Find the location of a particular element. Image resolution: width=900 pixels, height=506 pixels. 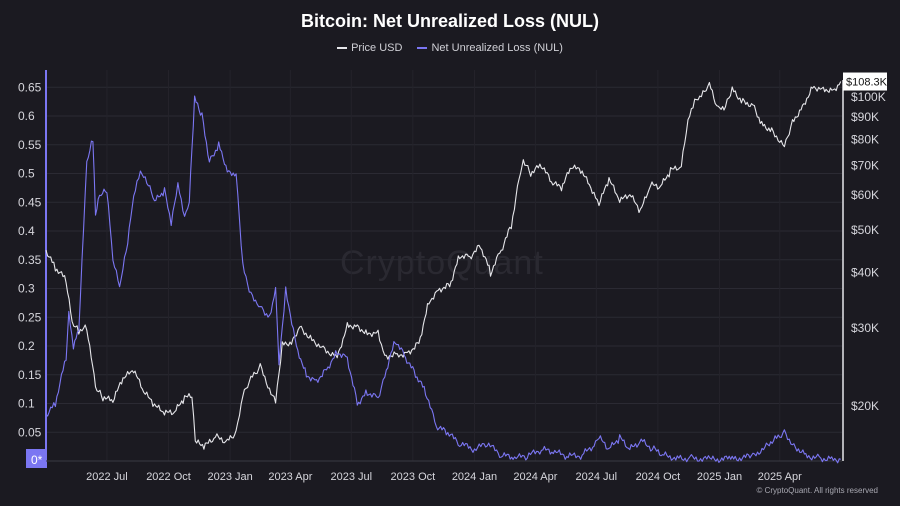

y-left-tick-label: 0.45 is located at coordinates (30, 202).